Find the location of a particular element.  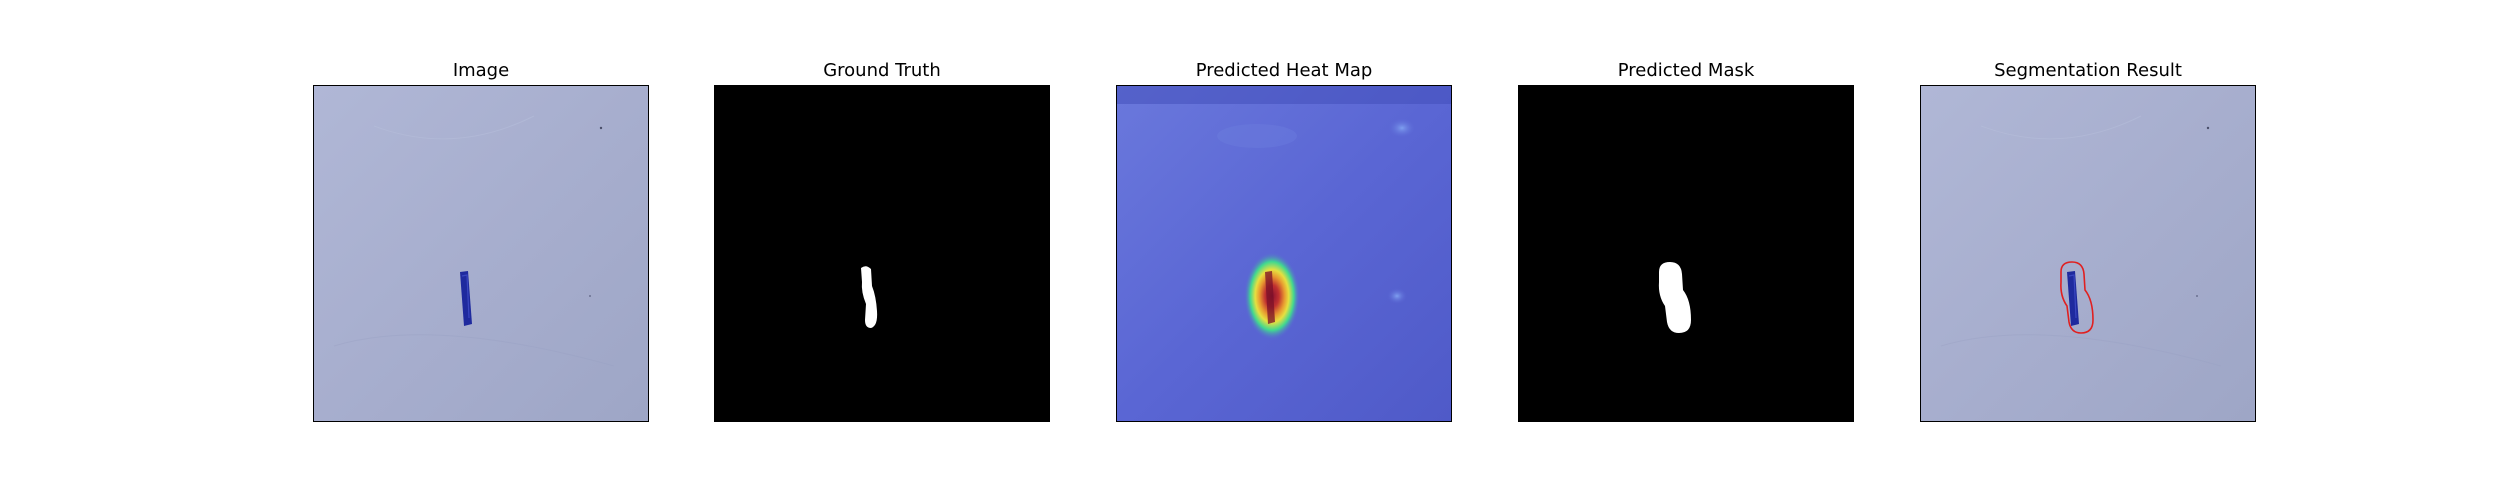

panel-predicted-mask: Predicted Mask is located at coordinates (1686, 250).